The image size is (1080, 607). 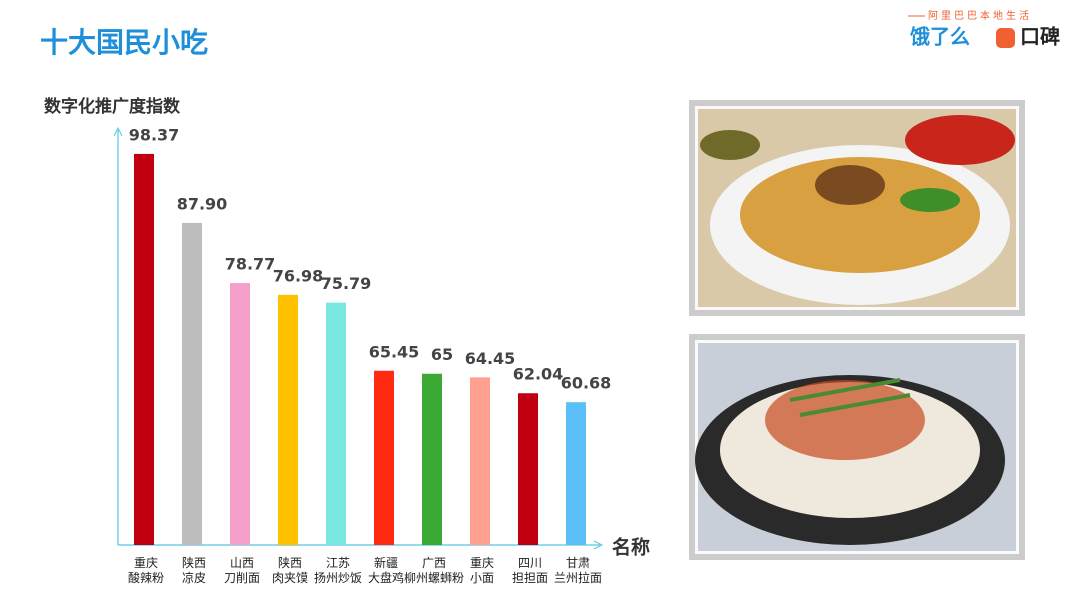 What do you see at coordinates (433, 570) in the screenshot?
I see `x-tick-label: 广西 柳州螺蛳粉` at bounding box center [433, 570].